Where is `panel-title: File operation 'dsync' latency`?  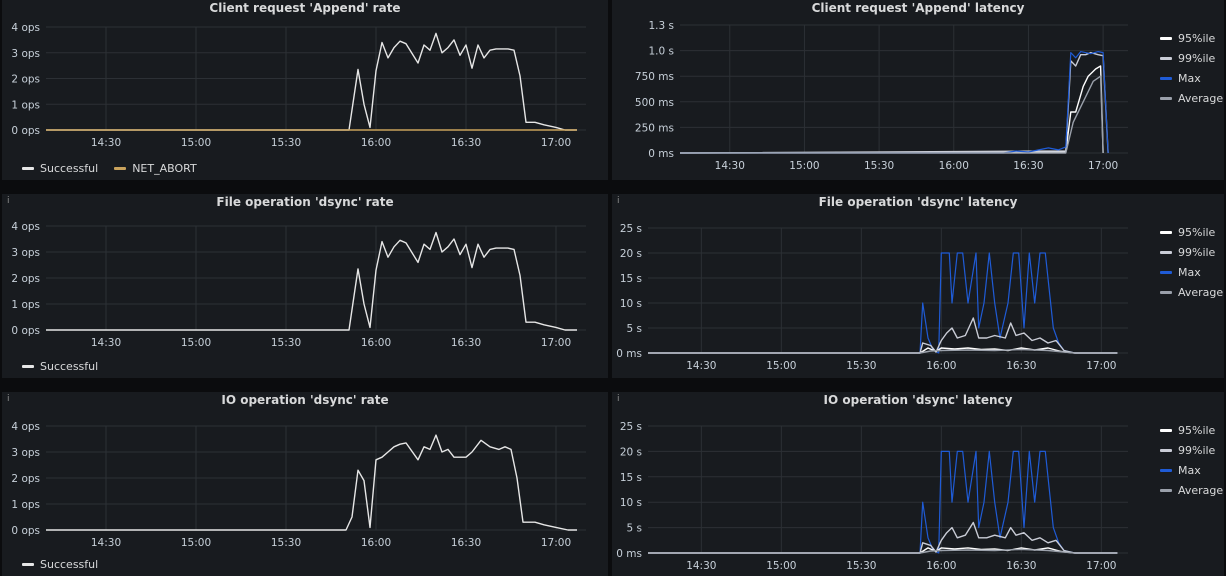 panel-title: File operation 'dsync' latency is located at coordinates (918, 202).